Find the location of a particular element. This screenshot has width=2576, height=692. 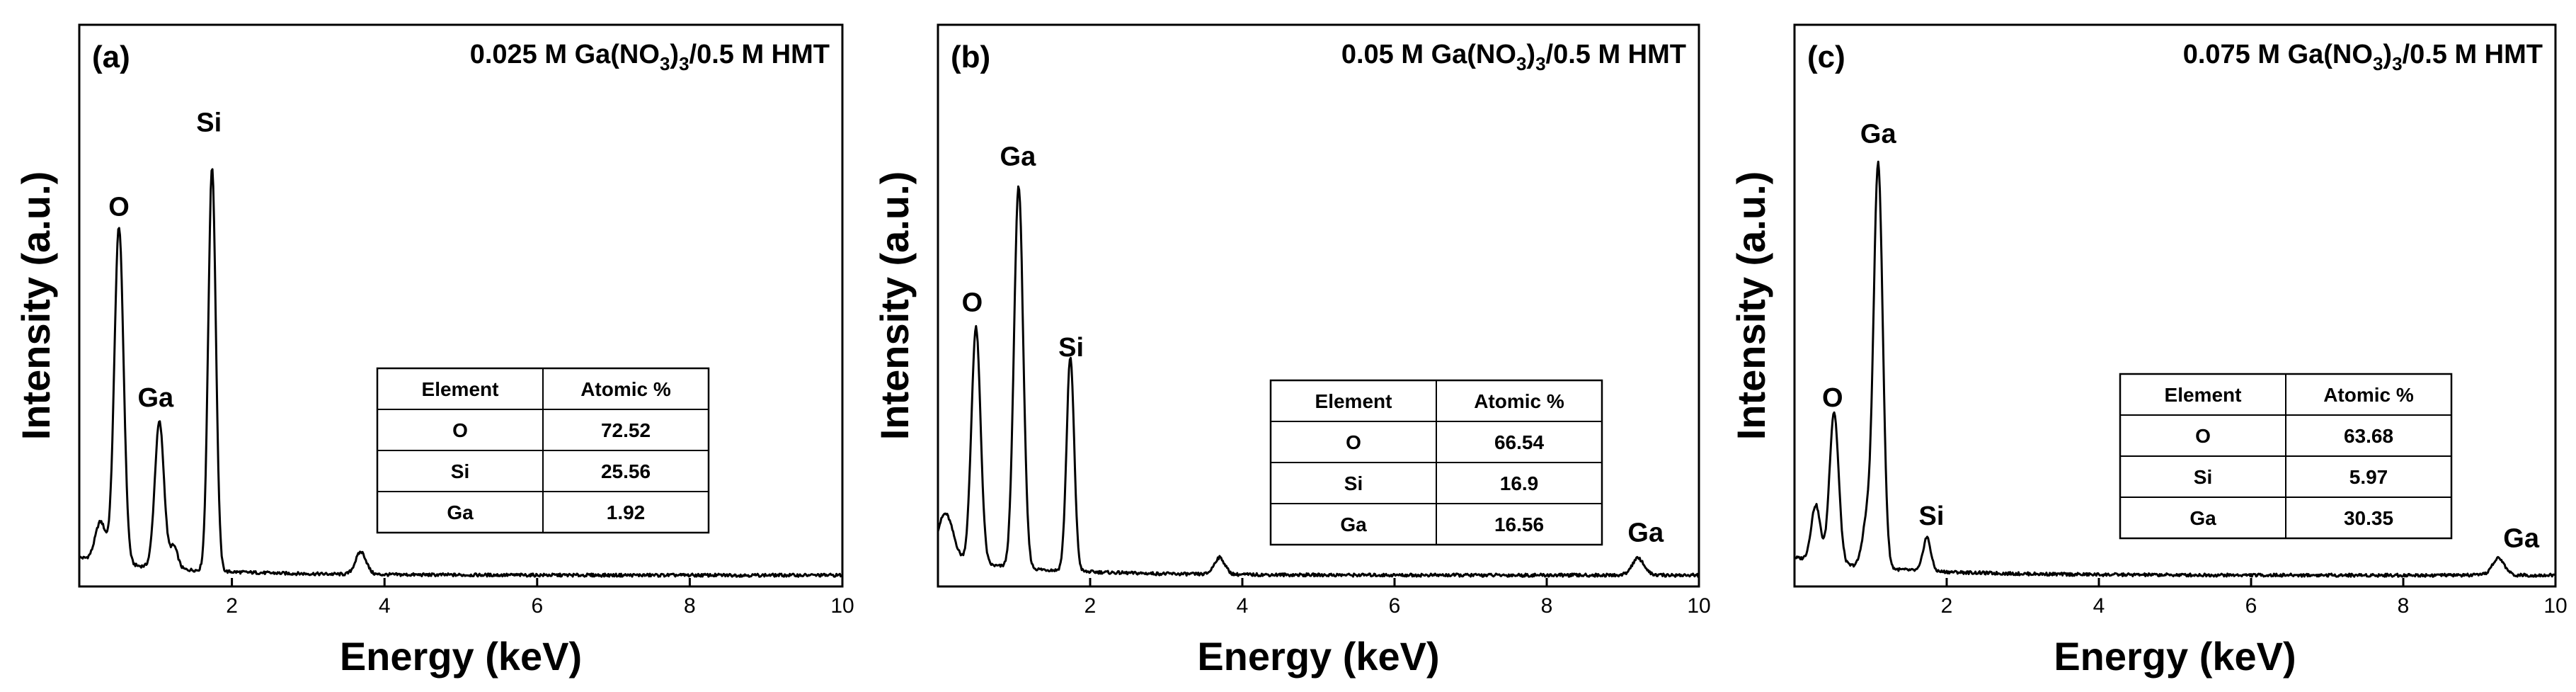

table-cell-value: 16.9 is located at coordinates (1519, 483).